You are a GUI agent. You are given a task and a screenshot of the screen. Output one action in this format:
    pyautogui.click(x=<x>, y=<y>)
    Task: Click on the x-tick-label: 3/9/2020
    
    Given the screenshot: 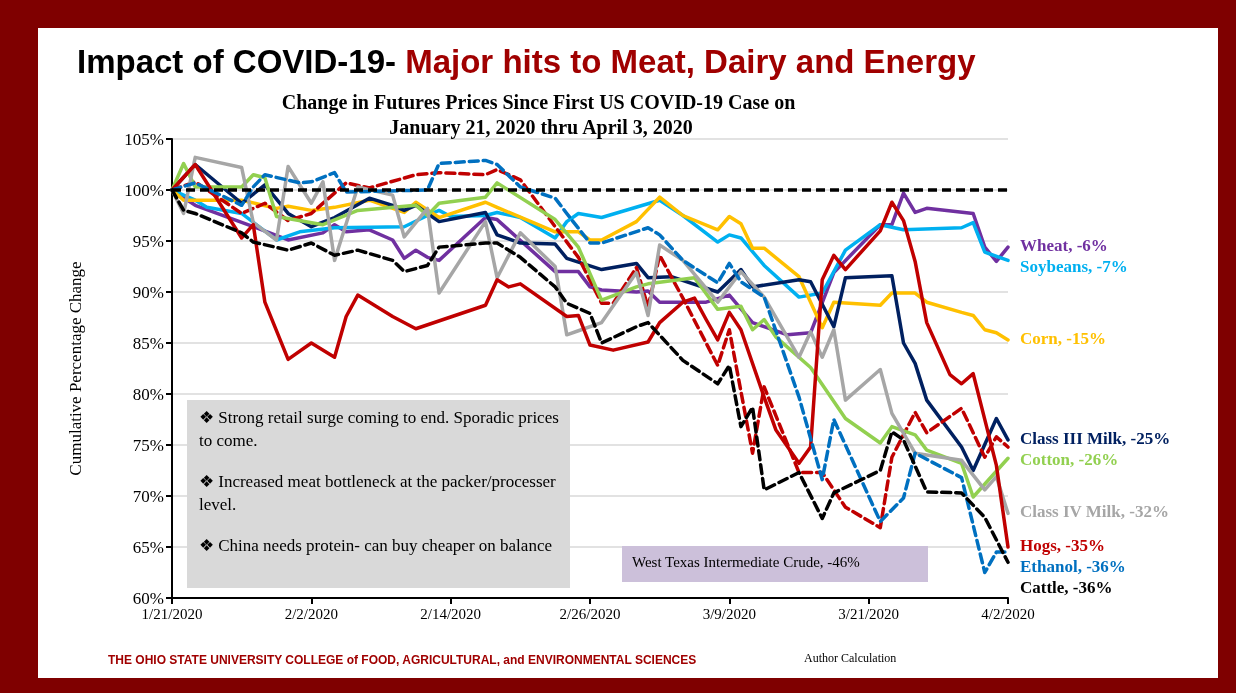 What is the action you would take?
    pyautogui.click(x=729, y=613)
    